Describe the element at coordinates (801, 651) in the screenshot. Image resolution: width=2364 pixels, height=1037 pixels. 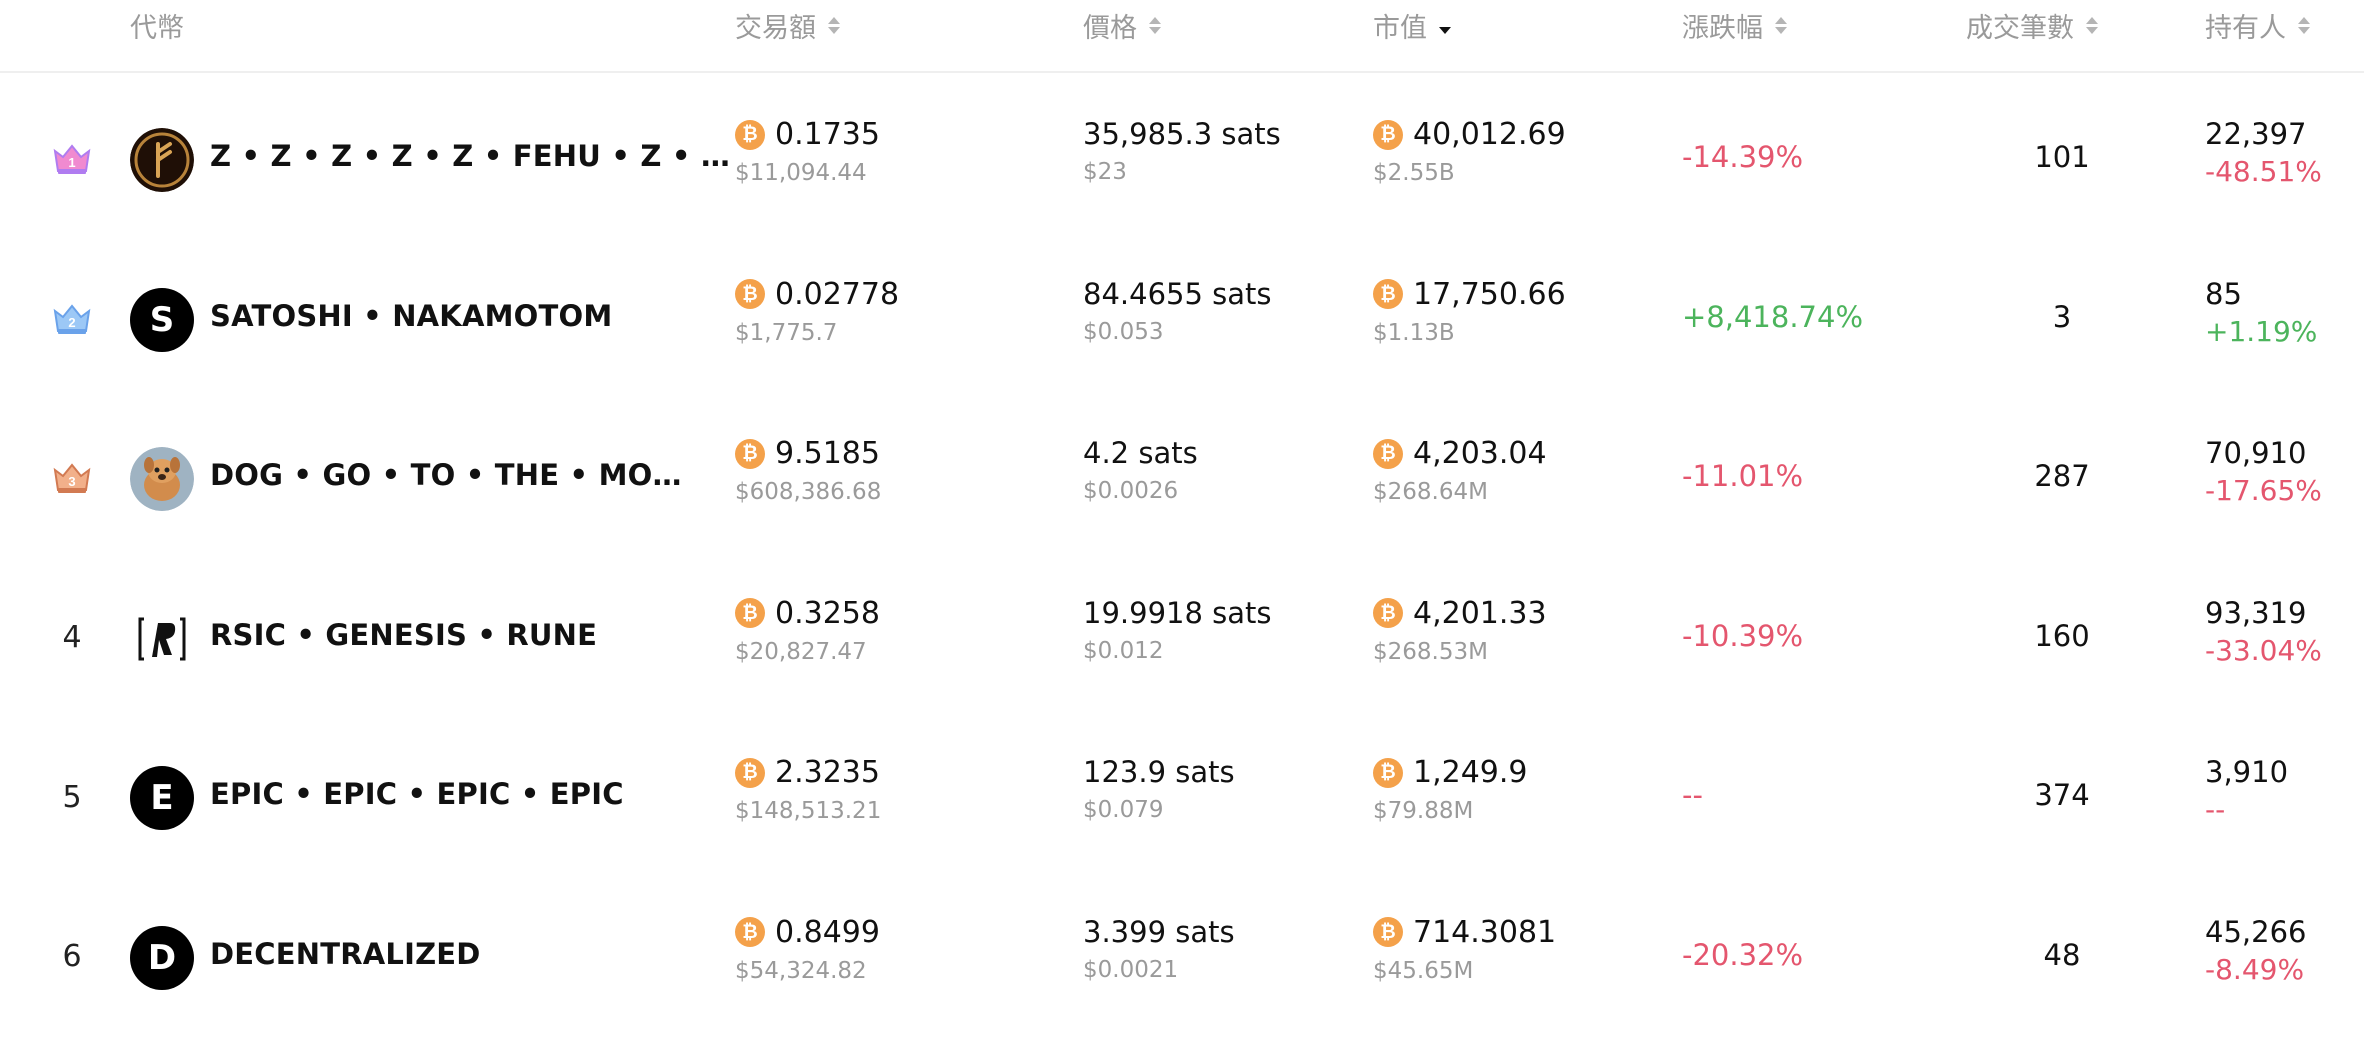
I see `volume-usd: $20,827.47` at that location.